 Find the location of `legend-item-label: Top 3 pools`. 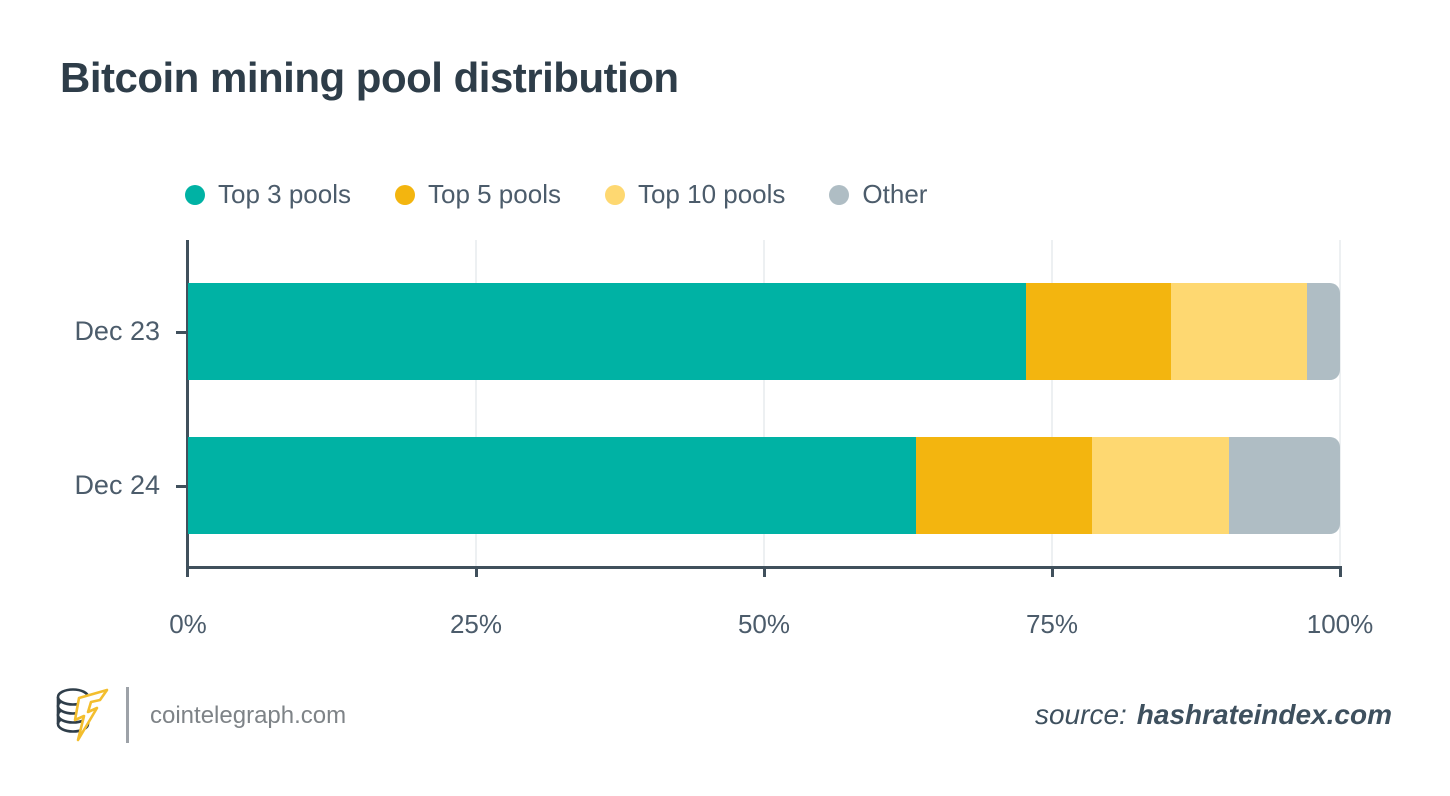

legend-item-label: Top 3 pools is located at coordinates (284, 194).